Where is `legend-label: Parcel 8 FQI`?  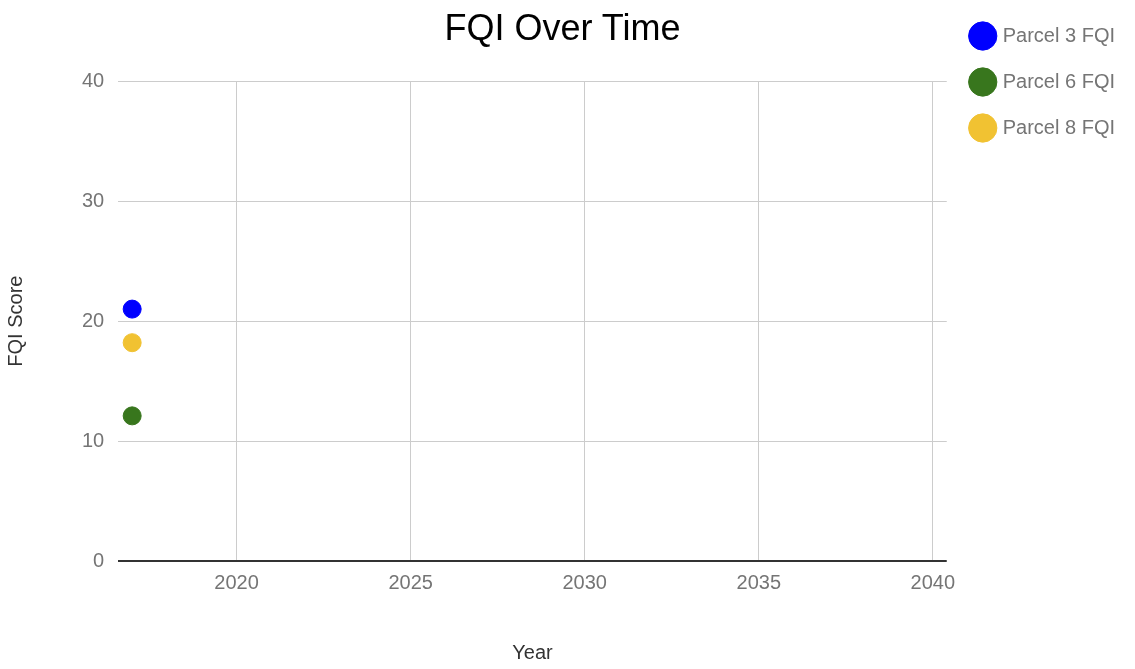
legend-label: Parcel 8 FQI is located at coordinates (1059, 126).